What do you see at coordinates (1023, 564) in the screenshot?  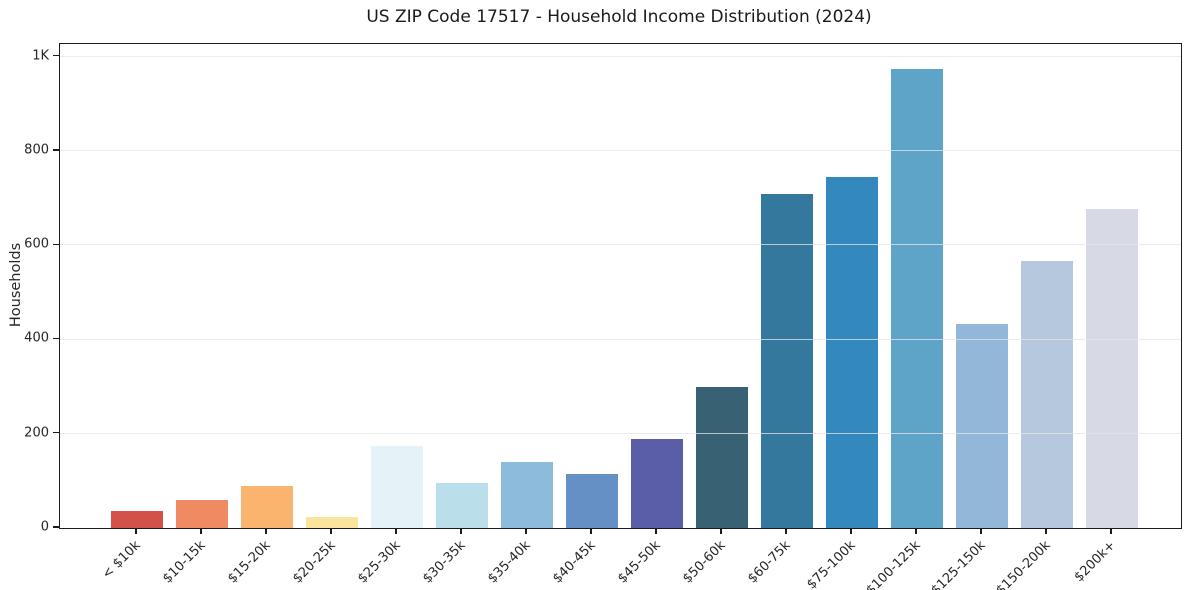 I see `x-tick-label: $150-200k` at bounding box center [1023, 564].